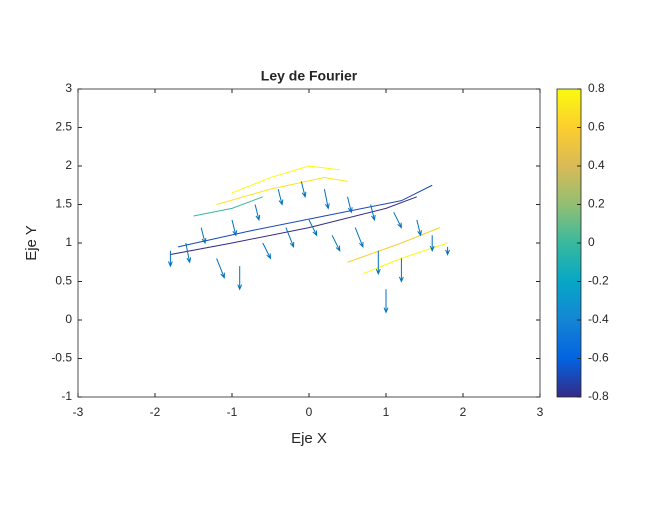  I want to click on x-tick-label: 0, so click(309, 412).